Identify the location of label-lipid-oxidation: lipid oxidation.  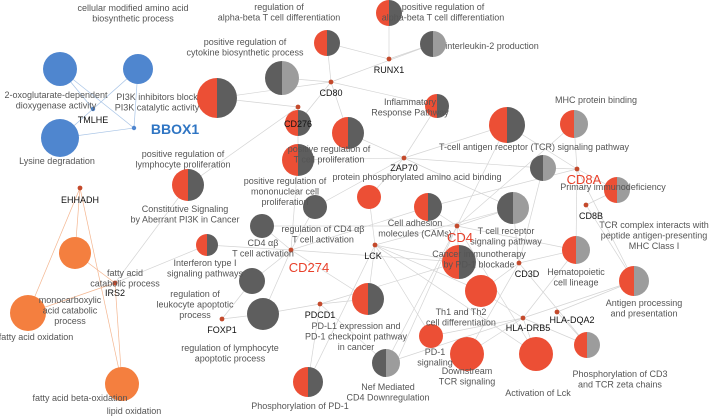
(134, 411).